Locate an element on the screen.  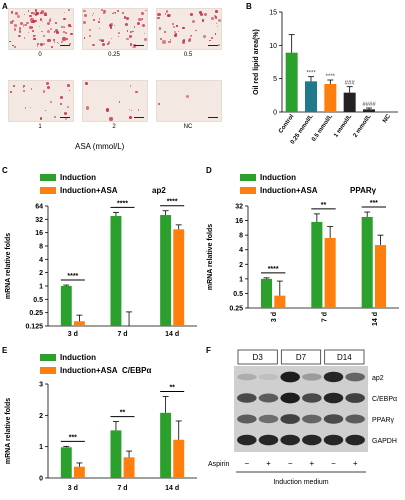
concentration-label: 2 is located at coordinates (114, 127).